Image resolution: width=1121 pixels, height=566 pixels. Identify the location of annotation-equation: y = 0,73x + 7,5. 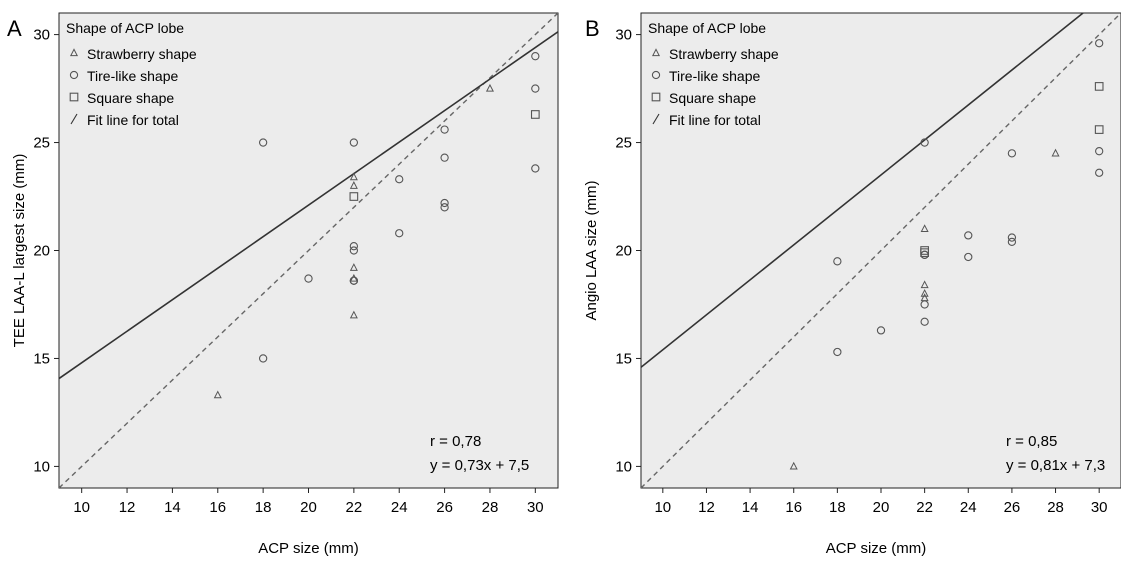
(479, 465).